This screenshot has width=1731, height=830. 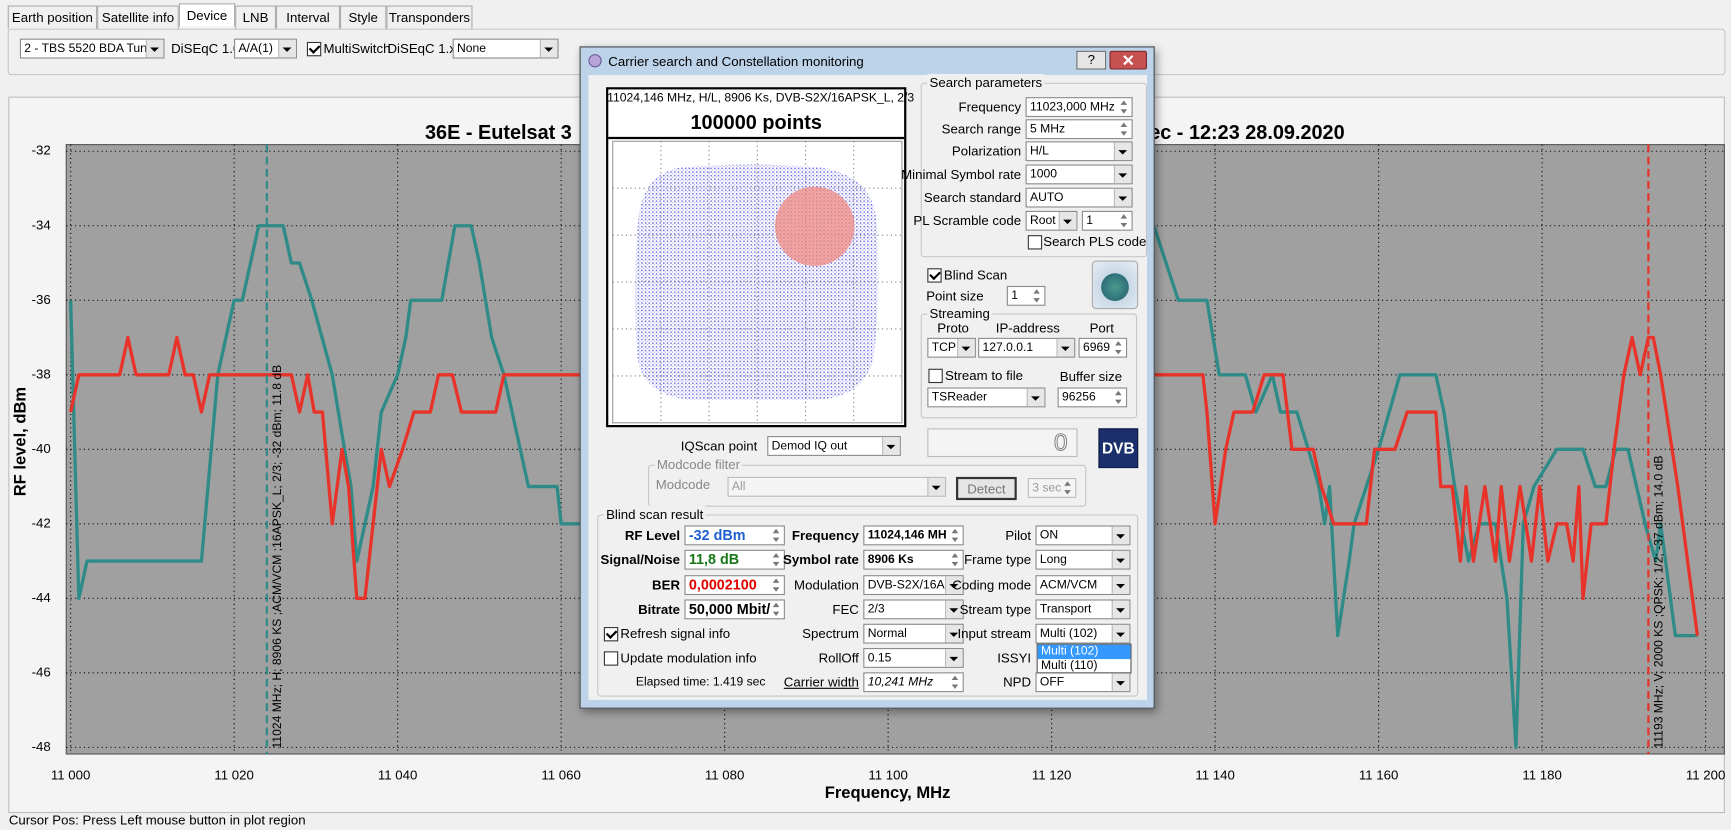 What do you see at coordinates (995, 609) in the screenshot?
I see `result-label: Stream type` at bounding box center [995, 609].